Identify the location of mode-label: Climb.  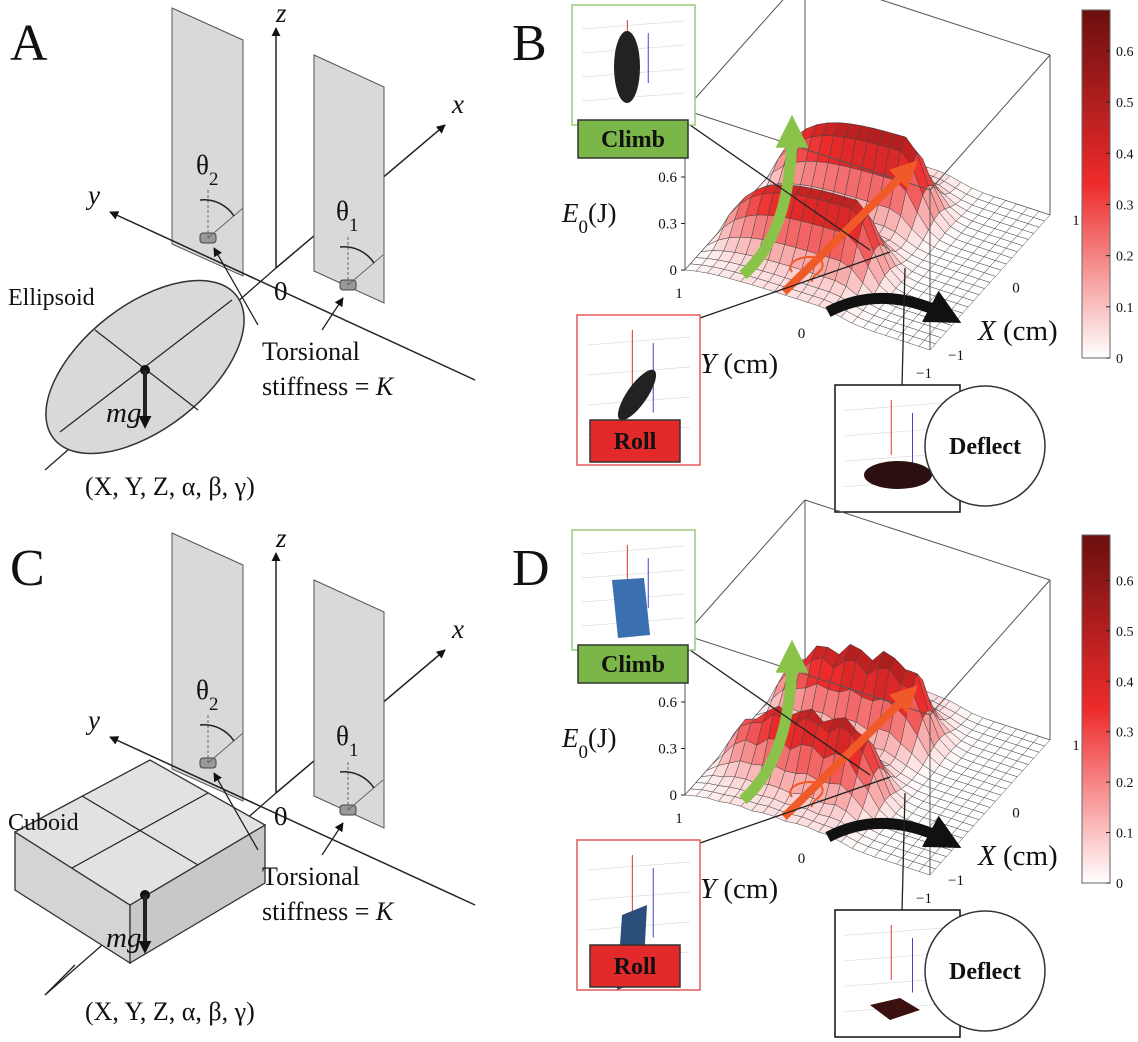
(633, 665).